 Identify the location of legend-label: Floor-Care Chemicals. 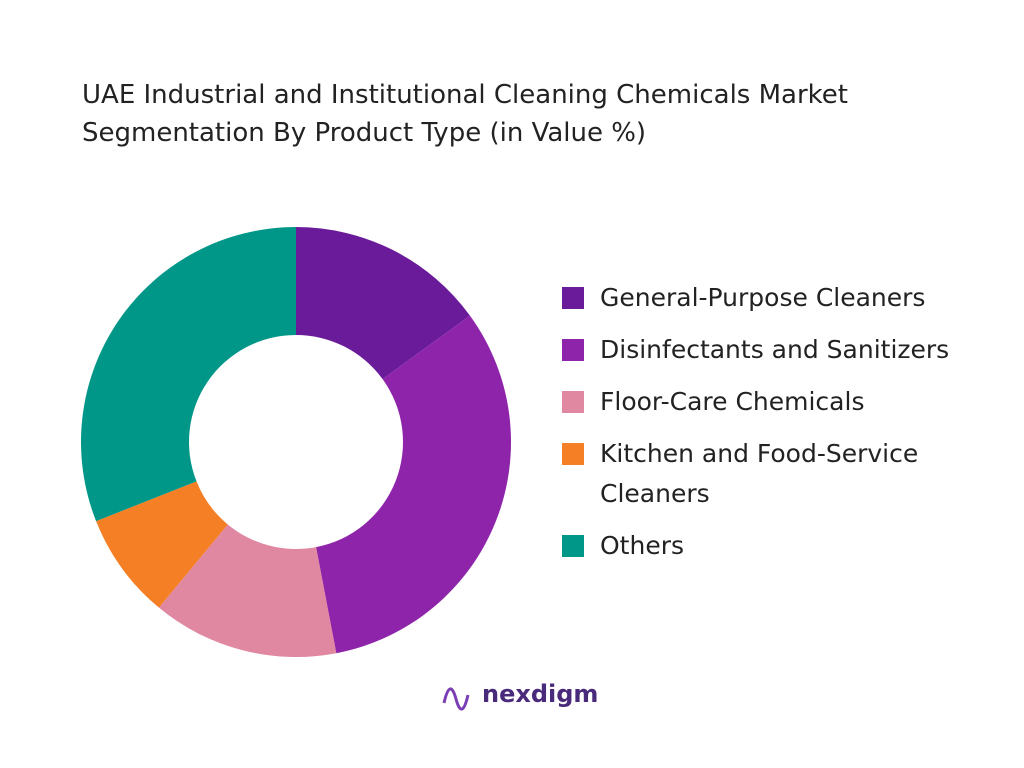
(732, 401).